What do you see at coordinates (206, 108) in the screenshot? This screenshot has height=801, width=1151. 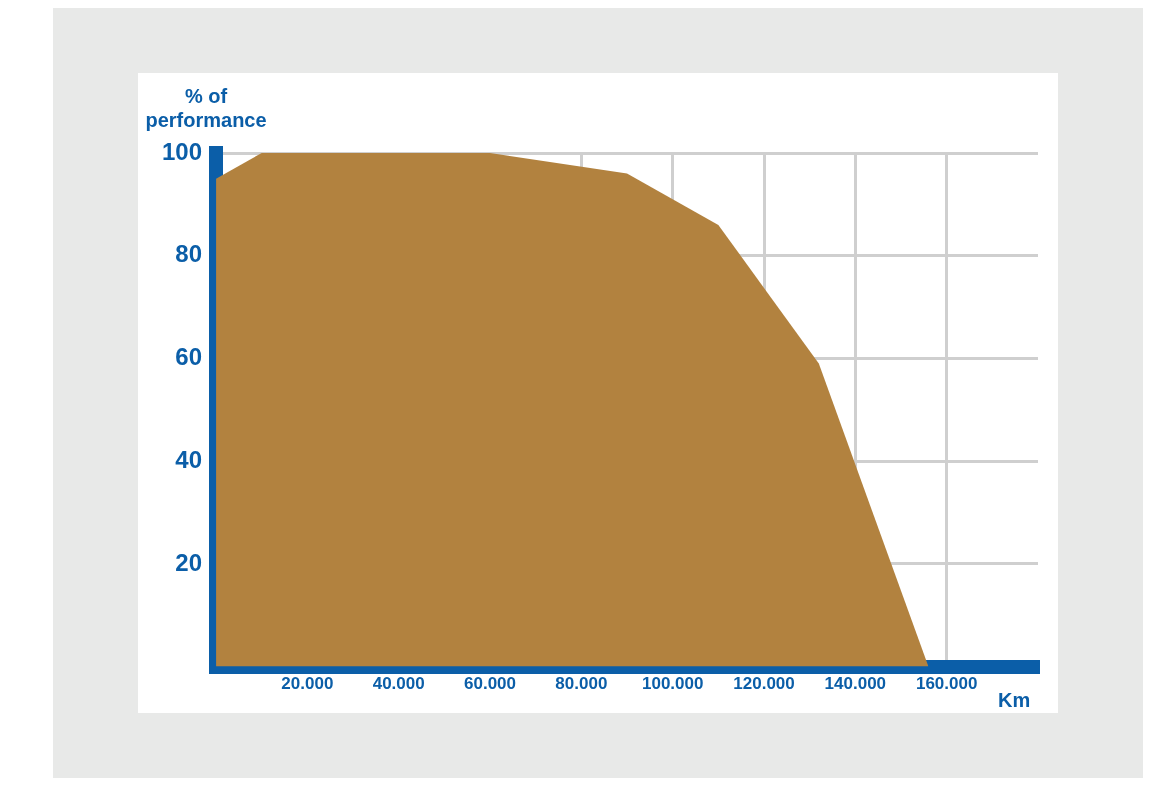 I see `y-axis-title: % of performance` at bounding box center [206, 108].